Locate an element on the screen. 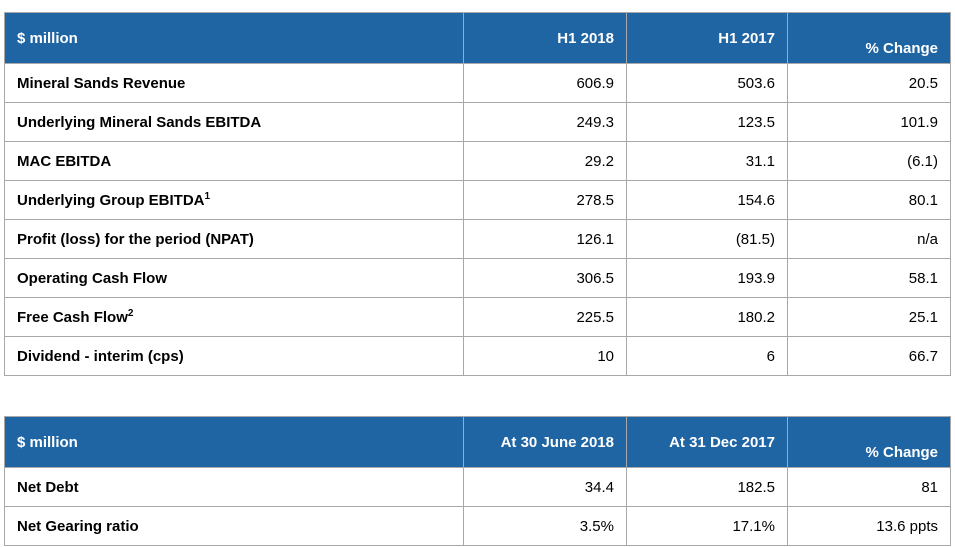  cell-change: n/a is located at coordinates (869, 239).